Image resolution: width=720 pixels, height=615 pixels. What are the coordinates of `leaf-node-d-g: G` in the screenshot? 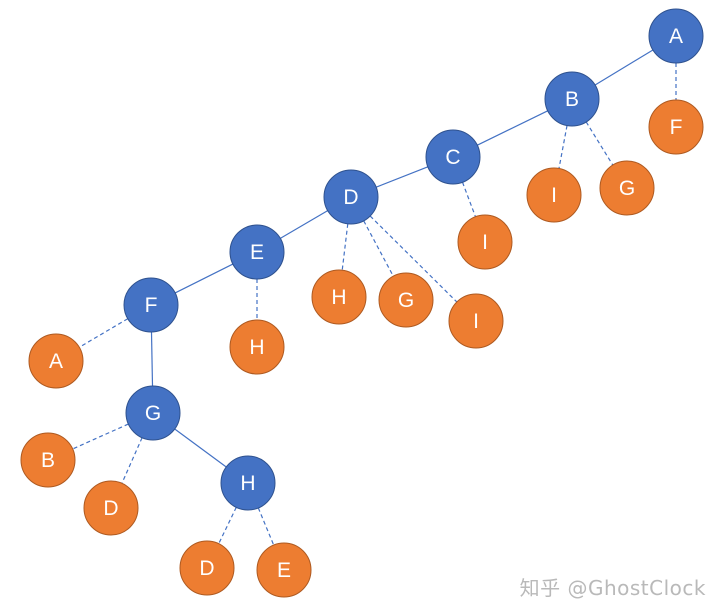 It's located at (406, 300).